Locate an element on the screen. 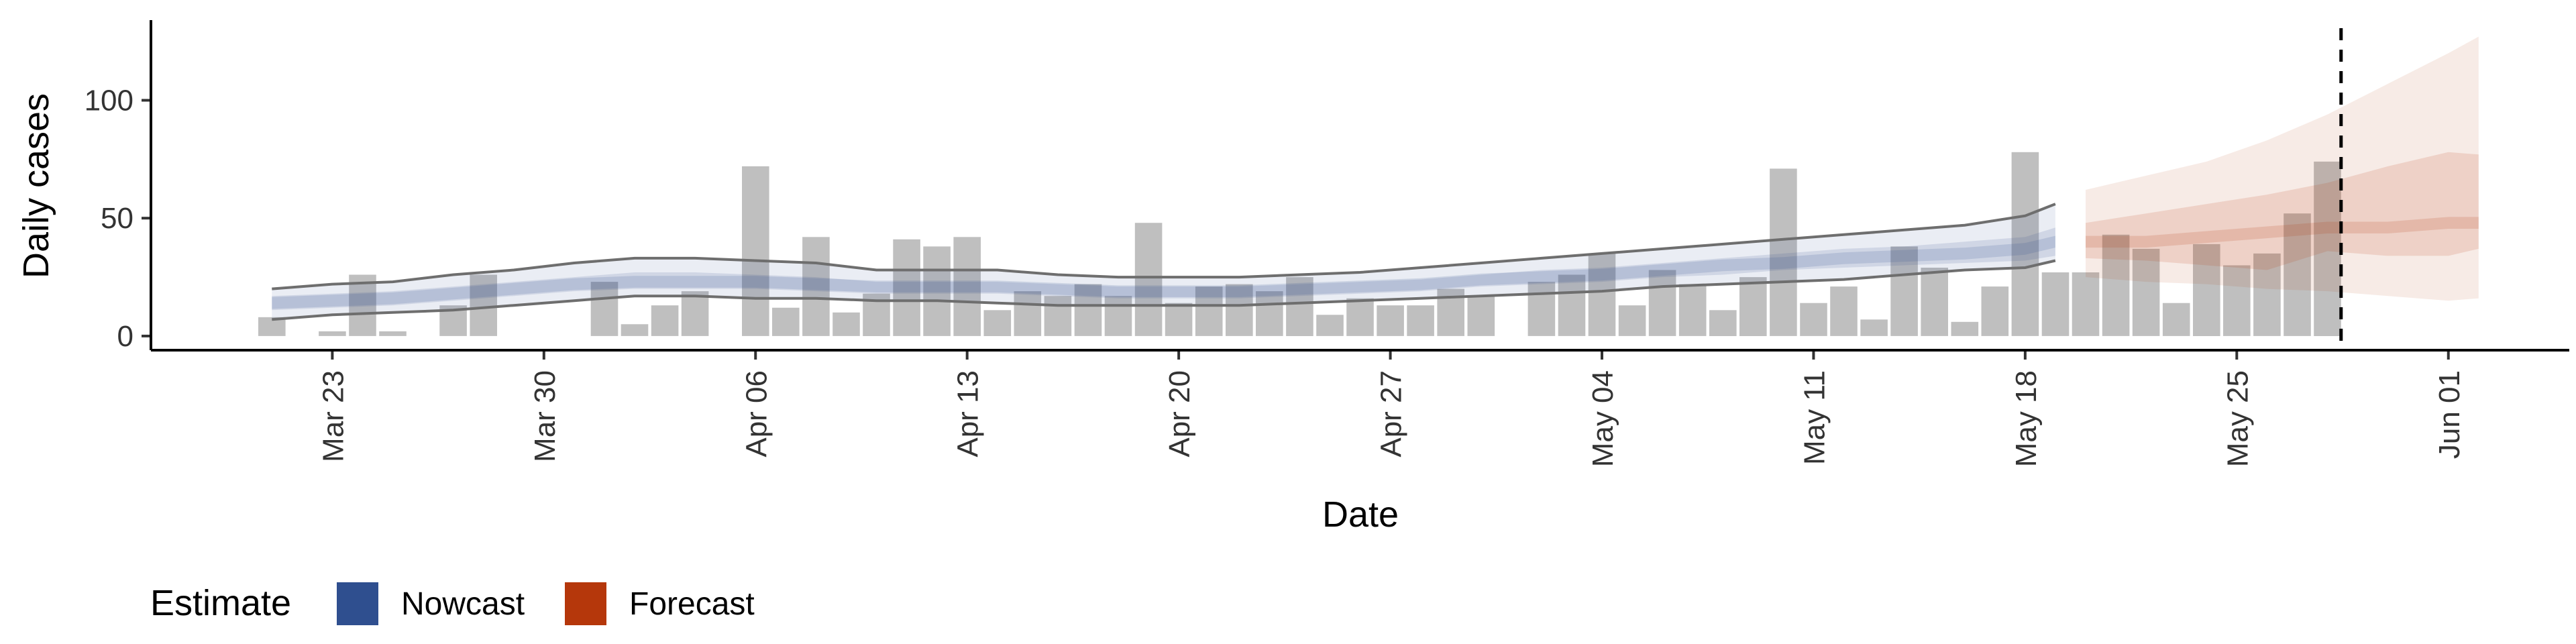 This screenshot has height=644, width=2576. x-tick-label: Apr 06 is located at coordinates (756, 414).